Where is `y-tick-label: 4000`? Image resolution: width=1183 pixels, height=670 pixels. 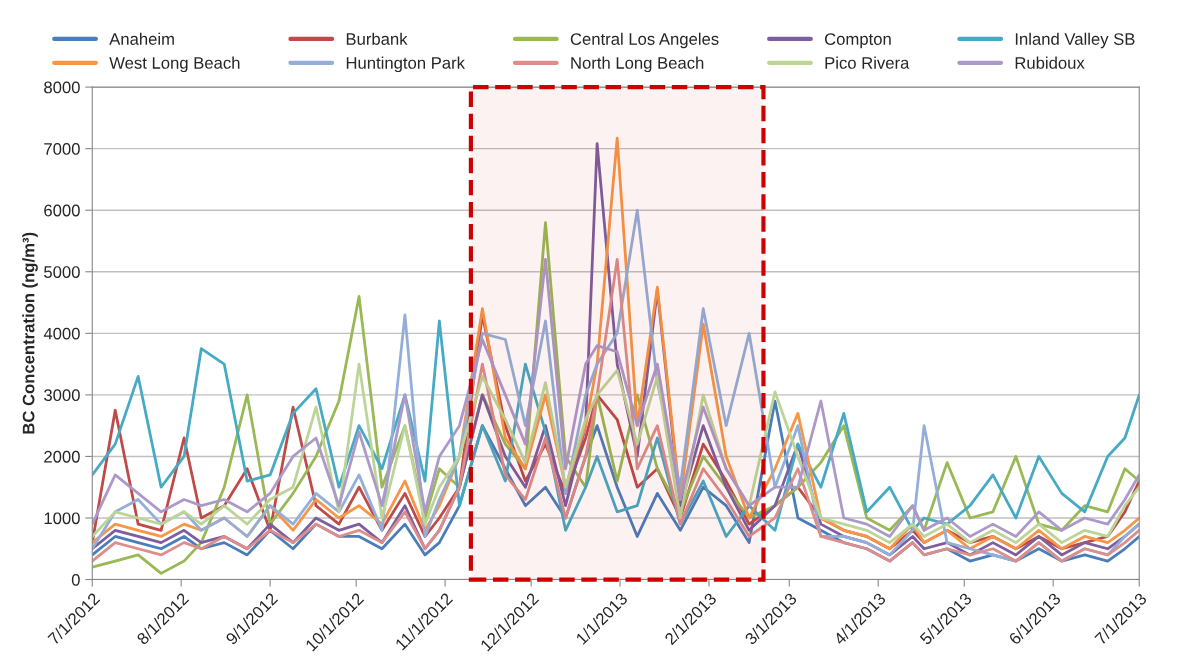 y-tick-label: 4000 is located at coordinates (61, 333).